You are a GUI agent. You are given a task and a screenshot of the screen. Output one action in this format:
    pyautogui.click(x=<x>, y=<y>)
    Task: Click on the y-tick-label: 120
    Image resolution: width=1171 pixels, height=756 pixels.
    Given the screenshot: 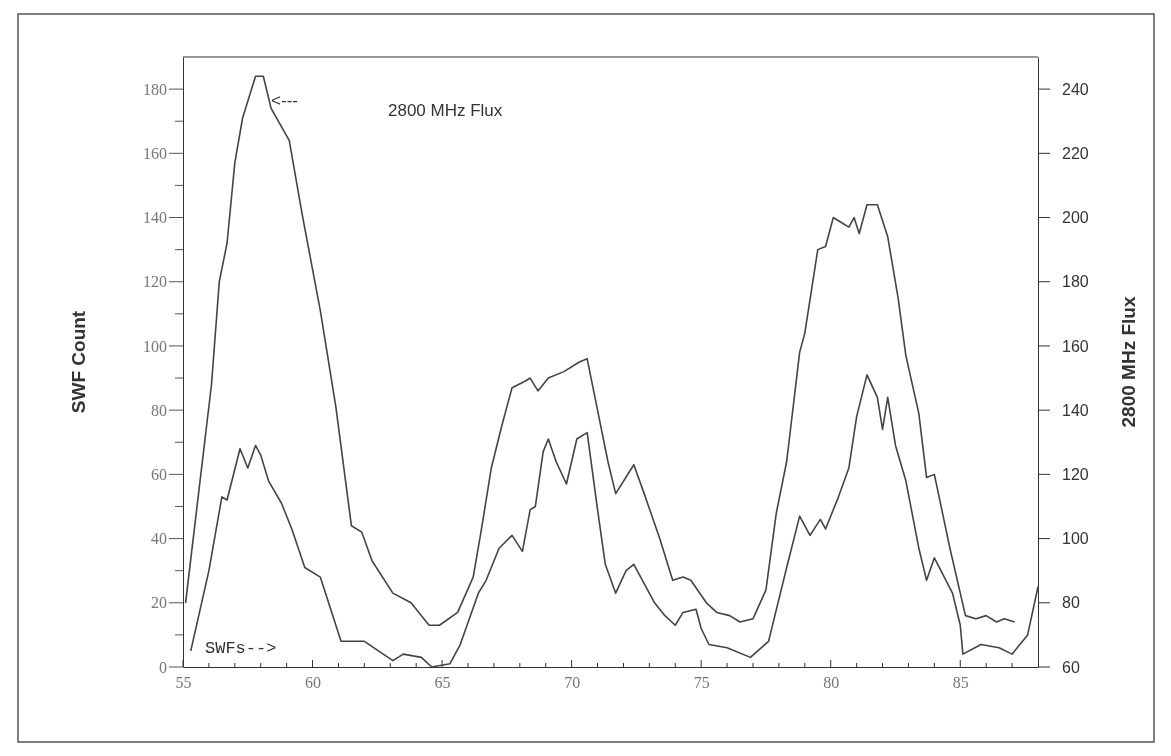 What is the action you would take?
    pyautogui.click(x=155, y=282)
    